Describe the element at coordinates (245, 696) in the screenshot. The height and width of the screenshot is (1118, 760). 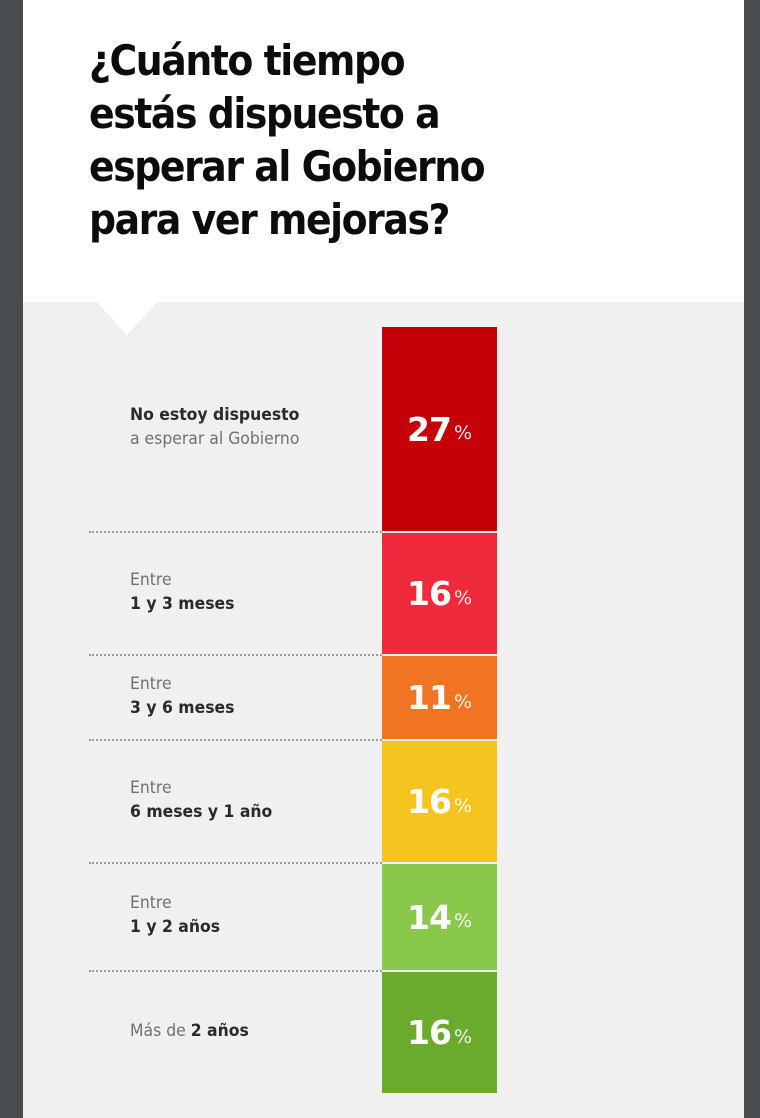
I see `category-label: Entre 3 y 6 meses` at that location.